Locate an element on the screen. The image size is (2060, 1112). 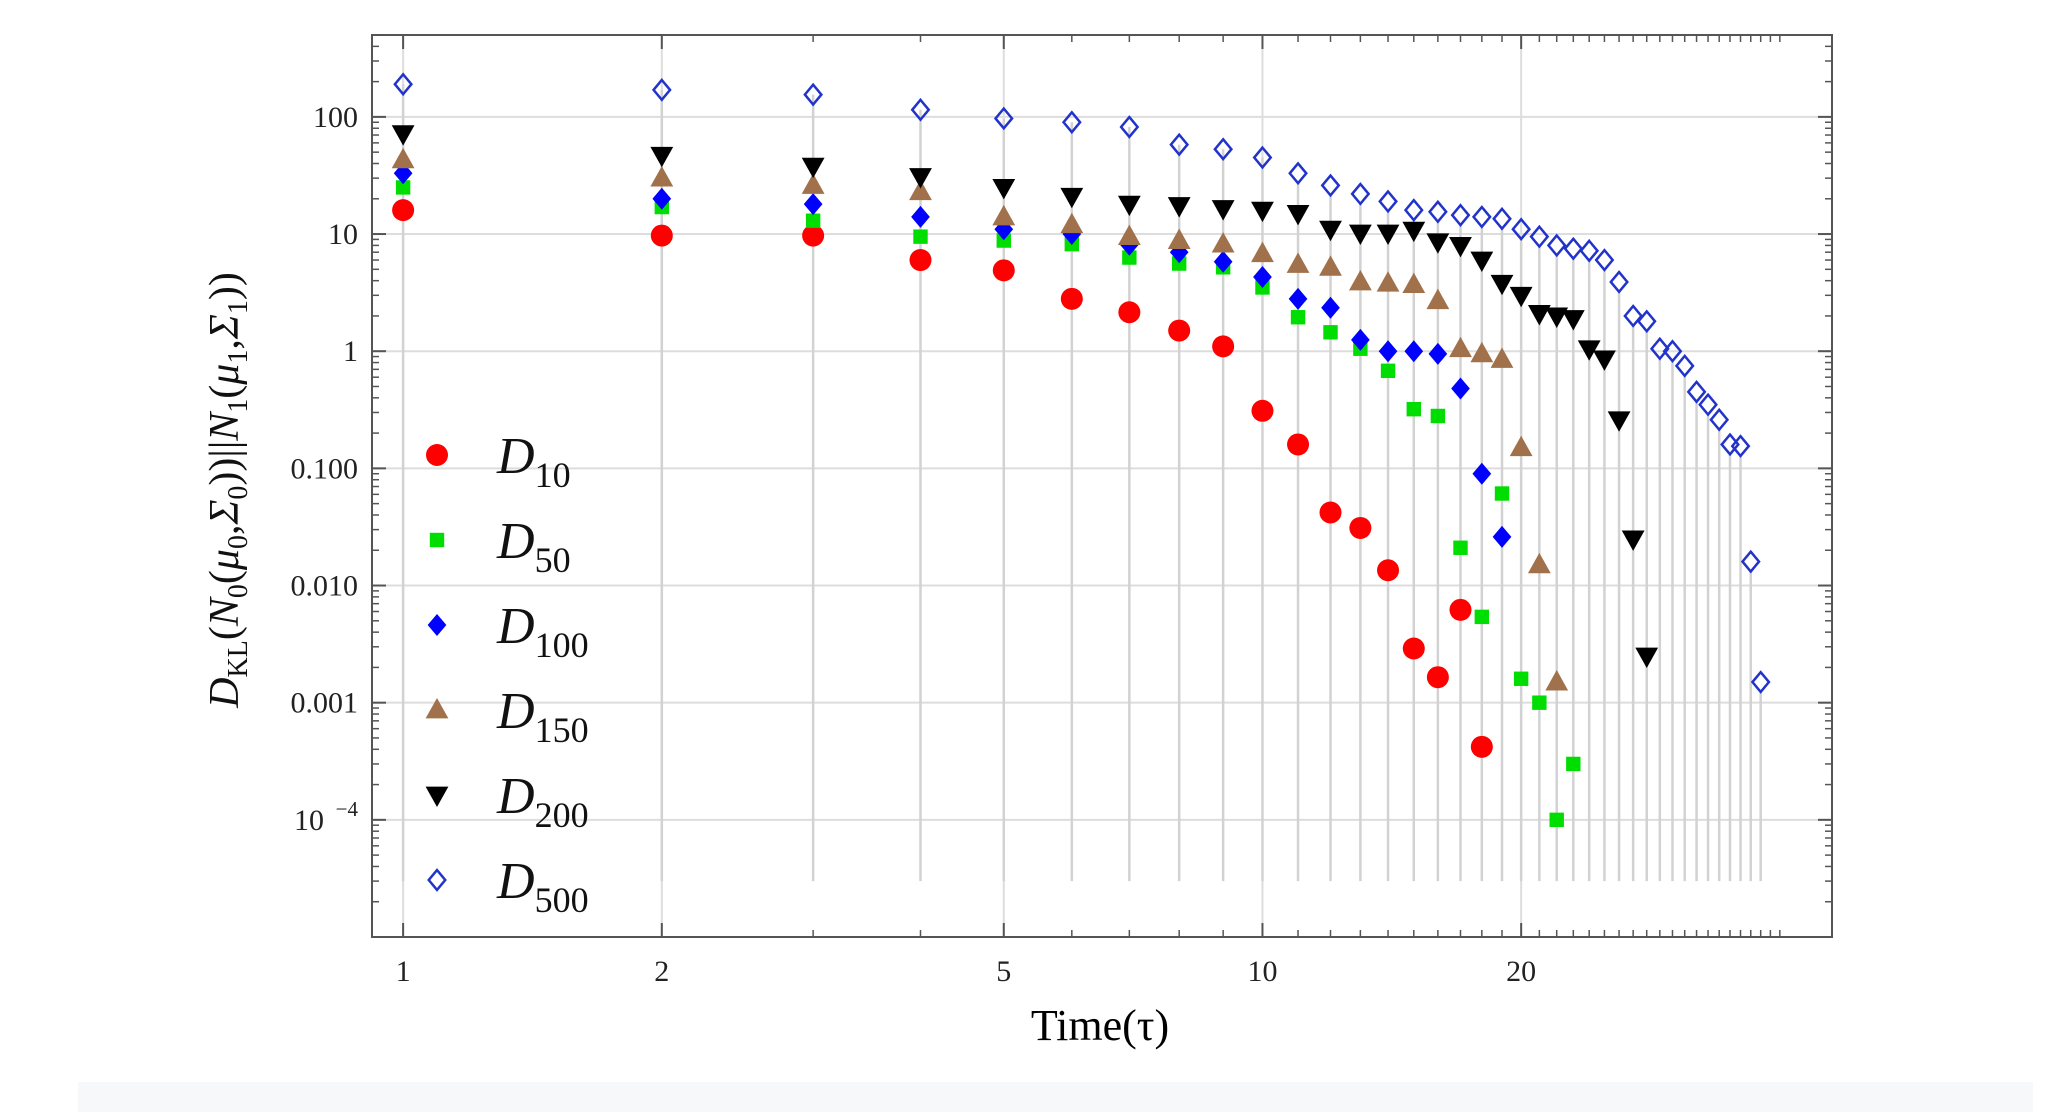
legend-marker-d50 is located at coordinates (437, 540).